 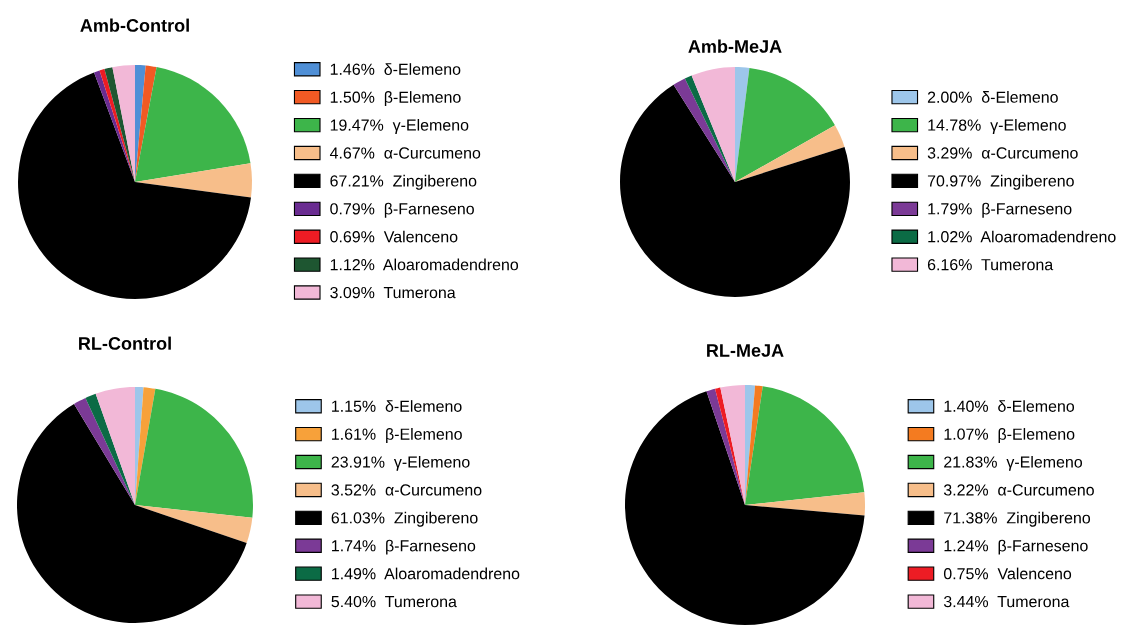 What do you see at coordinates (426, 573) in the screenshot?
I see `legend-label: 1.49% Aloaromadendreno` at bounding box center [426, 573].